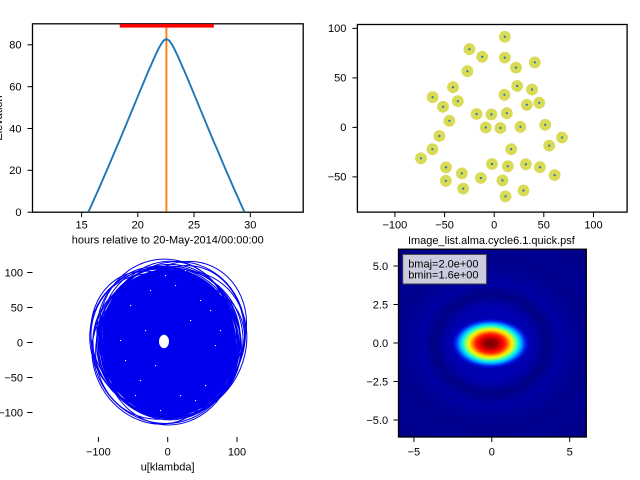 The height and width of the screenshot is (480, 640). Describe the element at coordinates (414, 452) in the screenshot. I see `svg-text: −5` at that location.